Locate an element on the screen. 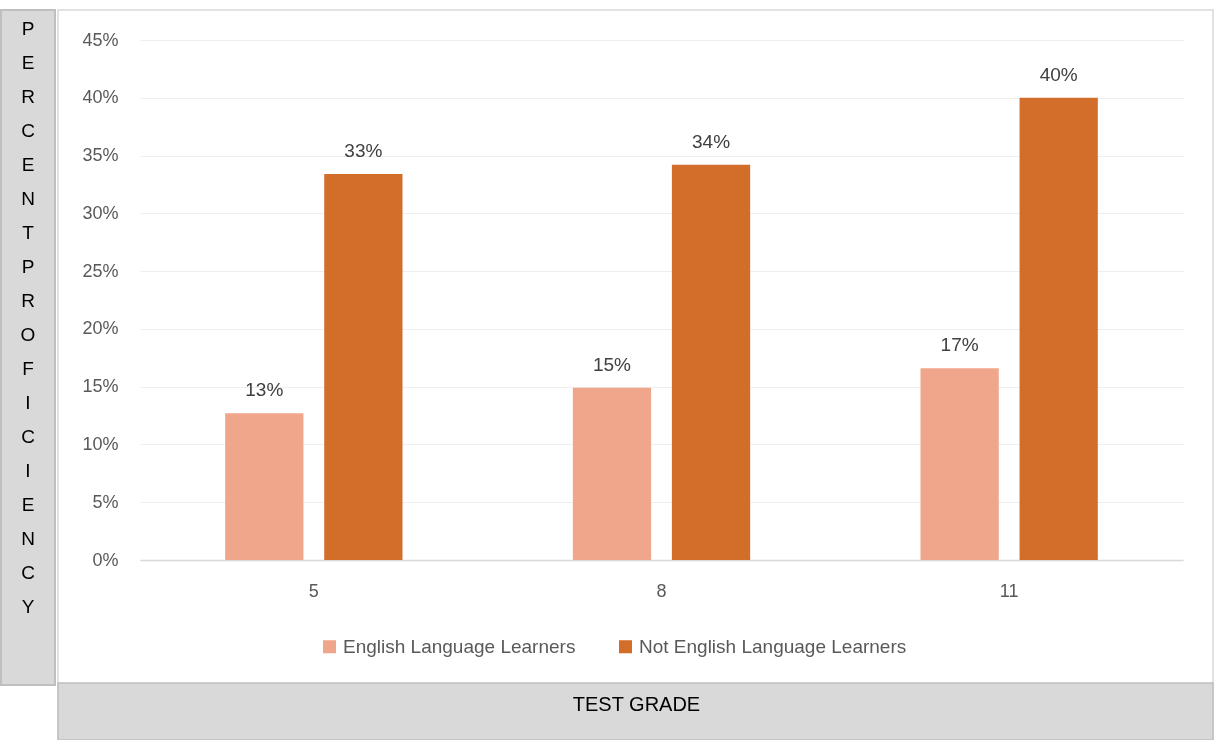 The image size is (1214, 740). x-axis-title: TEST GRADE is located at coordinates (636, 704).